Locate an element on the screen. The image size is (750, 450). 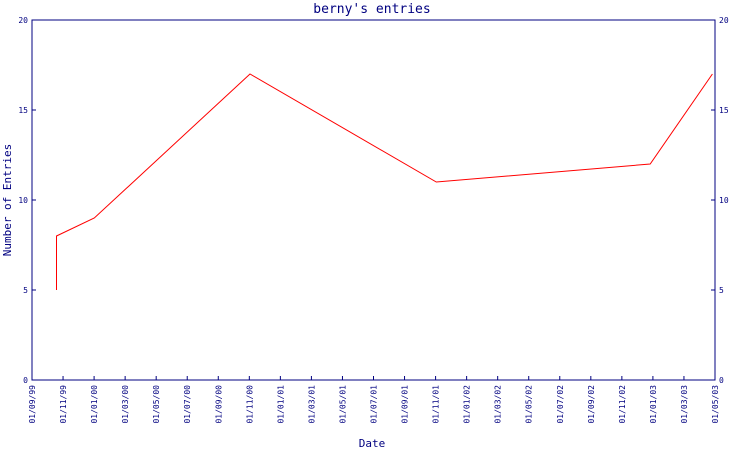
x-tick-label: 01/05/01 is located at coordinates (342, 404).